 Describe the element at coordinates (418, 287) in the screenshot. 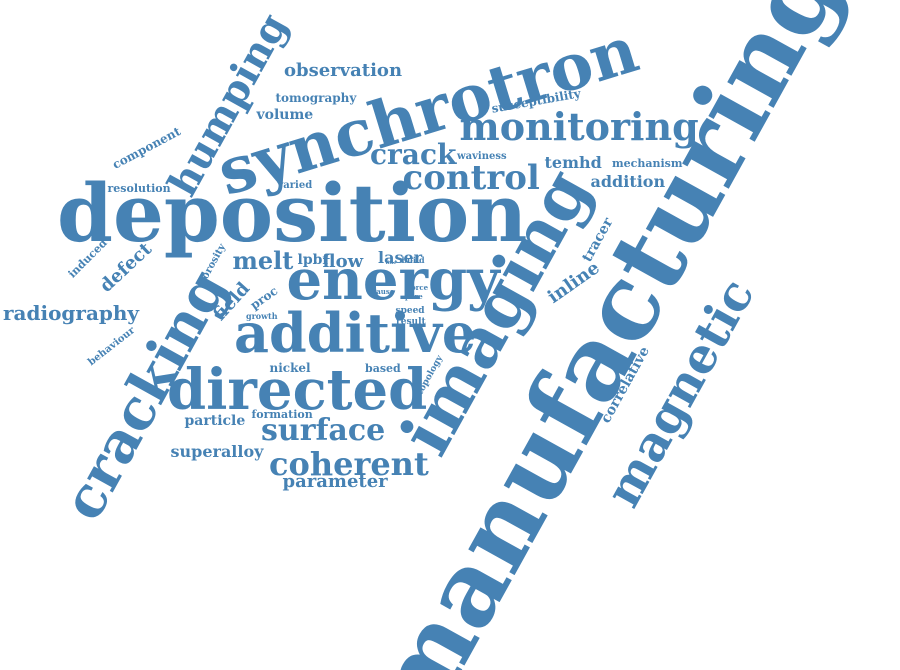

I see `word-force: force` at that location.